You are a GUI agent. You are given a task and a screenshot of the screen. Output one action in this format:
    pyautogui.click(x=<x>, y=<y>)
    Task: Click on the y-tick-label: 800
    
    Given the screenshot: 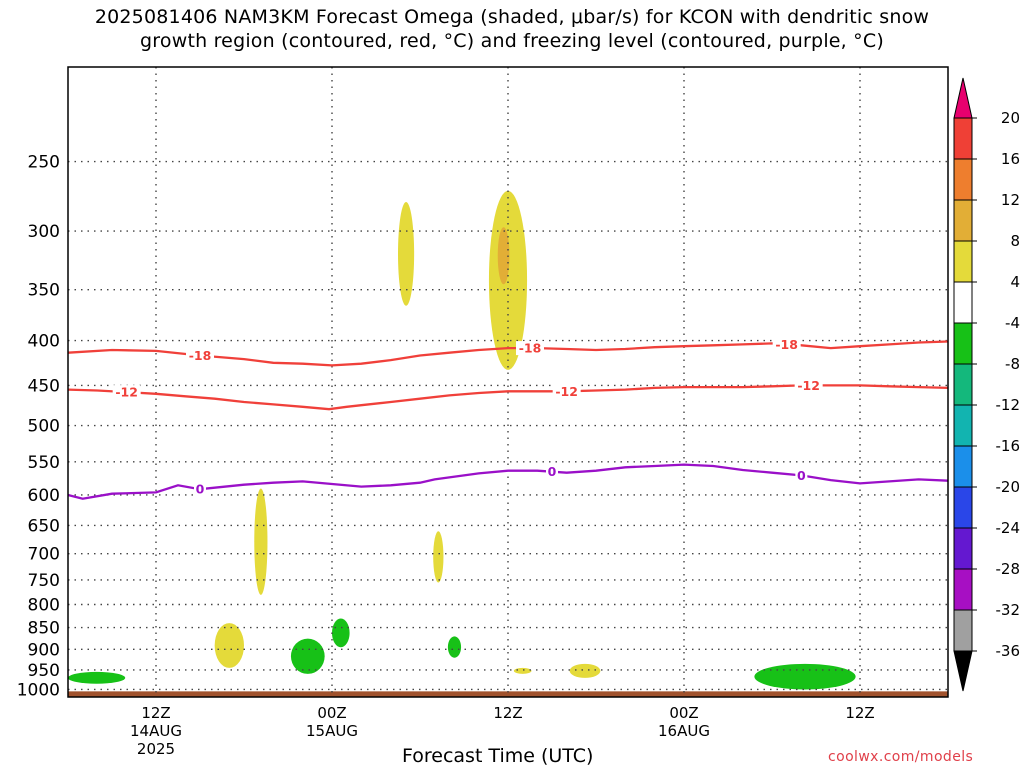 What is the action you would take?
    pyautogui.click(x=44, y=605)
    